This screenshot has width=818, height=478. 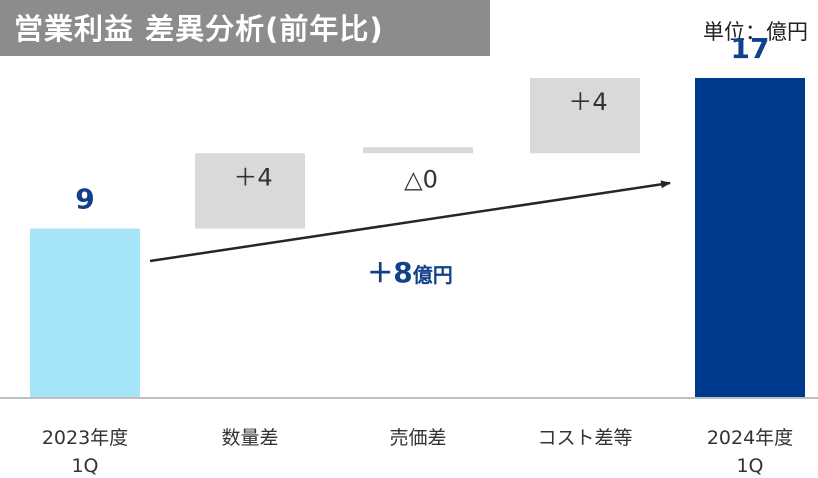 What do you see at coordinates (749, 466) in the screenshot?
I see `category-sublabel-4: 1Q` at bounding box center [749, 466].